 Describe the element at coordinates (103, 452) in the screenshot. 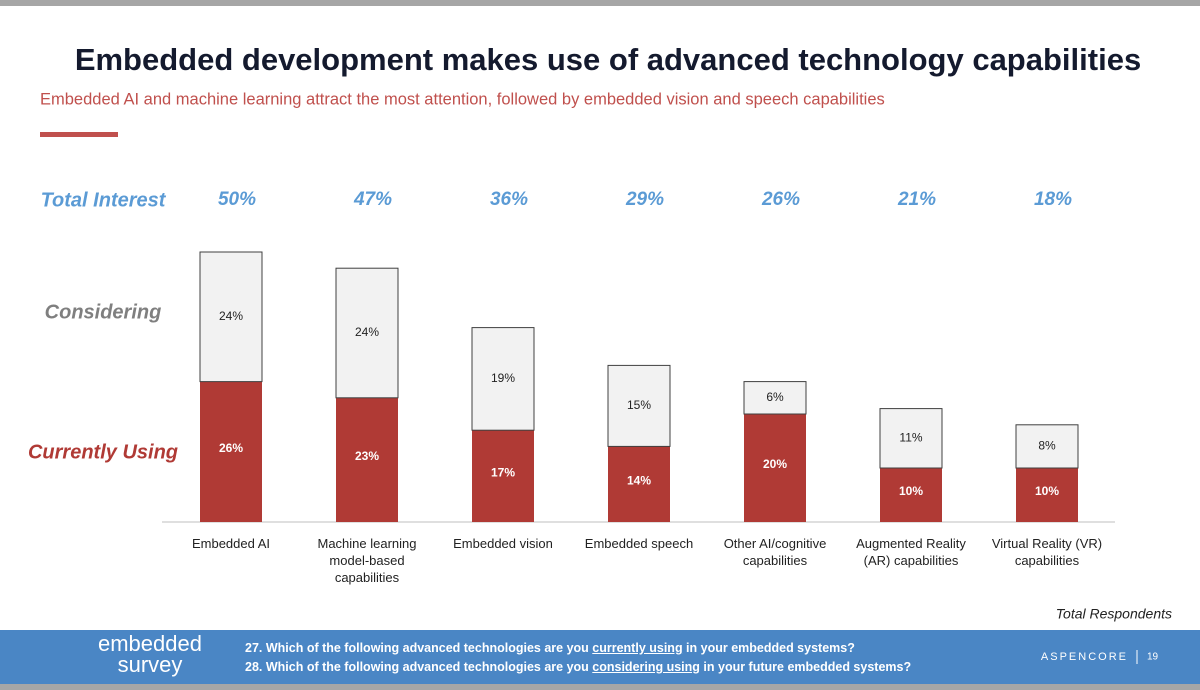

I see `legend-entry: Currently Using` at that location.